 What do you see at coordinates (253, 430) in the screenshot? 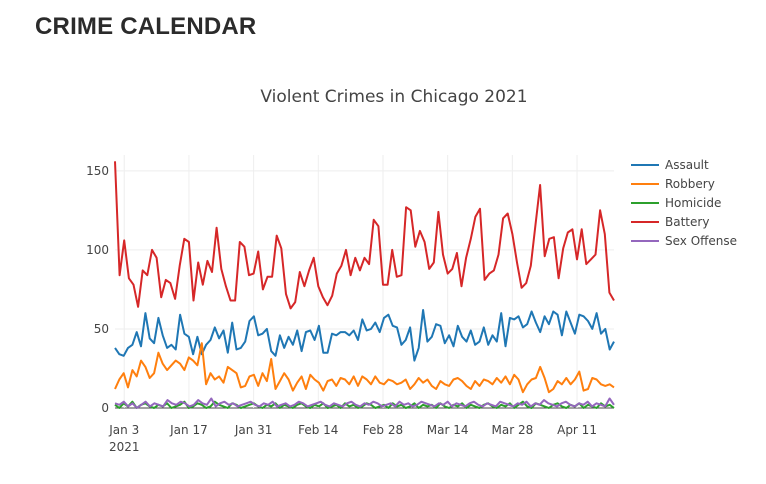
I see `x-tick-label: Jan 31` at bounding box center [253, 430].